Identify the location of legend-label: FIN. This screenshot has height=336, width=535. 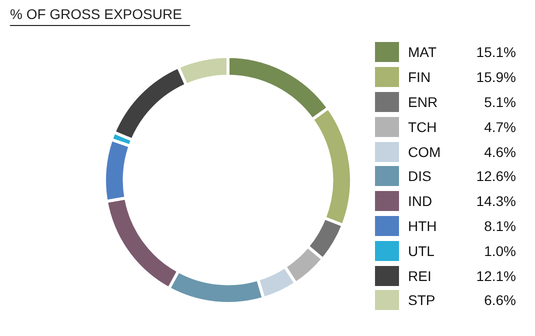
(420, 77).